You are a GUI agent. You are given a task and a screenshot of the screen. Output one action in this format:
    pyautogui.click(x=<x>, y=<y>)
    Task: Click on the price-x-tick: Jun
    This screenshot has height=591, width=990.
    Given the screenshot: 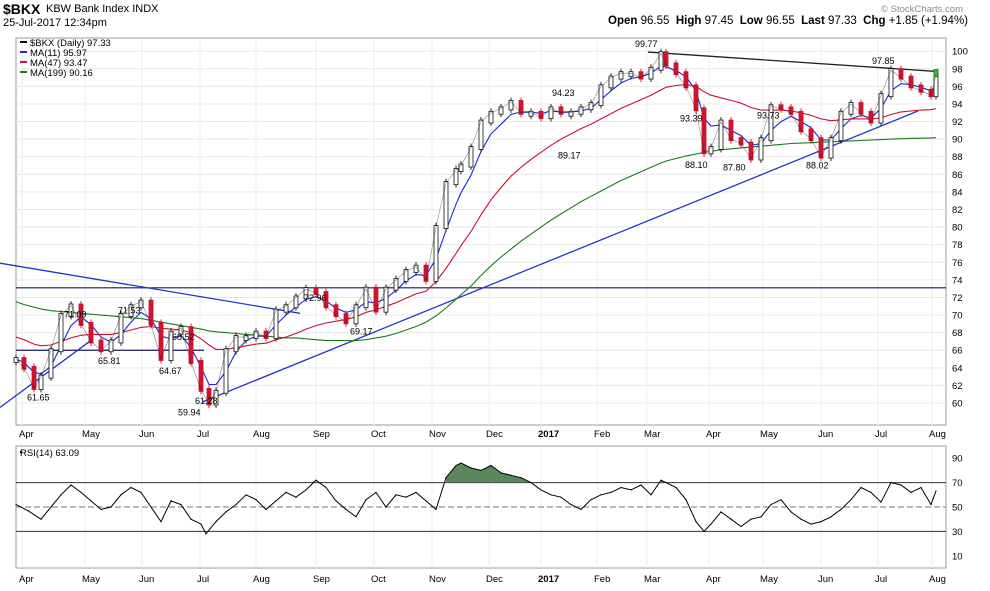 What is the action you would take?
    pyautogui.click(x=825, y=434)
    